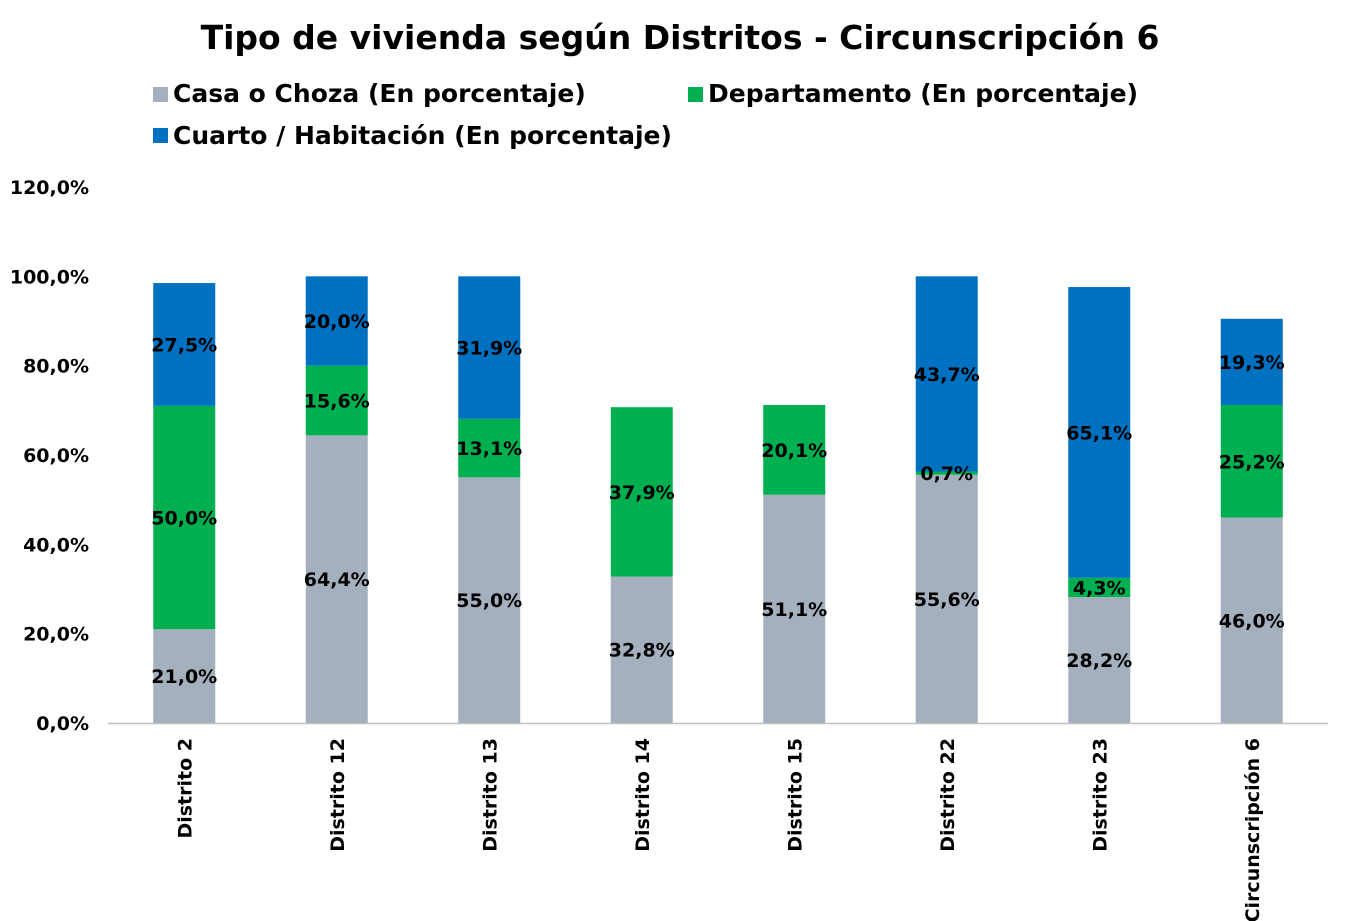  Describe the element at coordinates (643, 795) in the screenshot. I see `category-label: Distrito 14` at that location.